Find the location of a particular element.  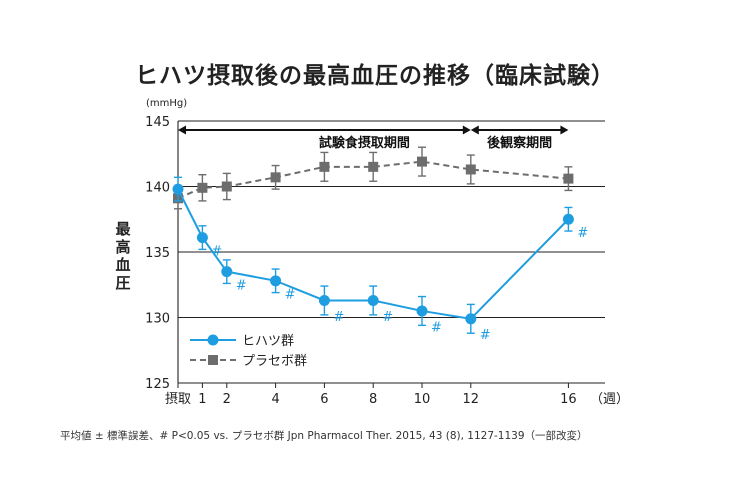

legend-label: ヒハツ群 is located at coordinates (268, 341).